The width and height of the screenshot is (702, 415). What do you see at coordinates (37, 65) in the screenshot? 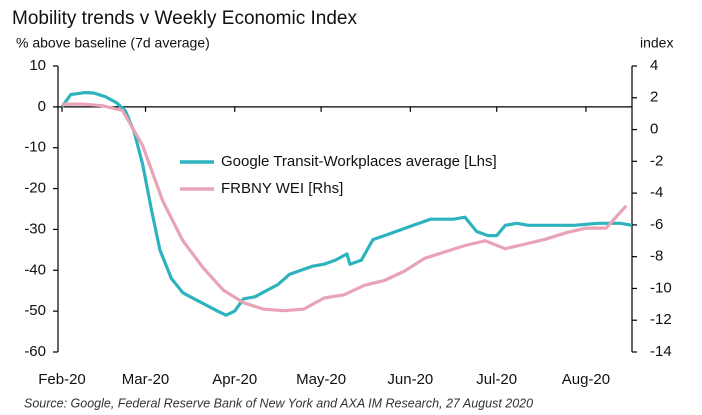
I see `y-tick-label: 10` at bounding box center [37, 65].